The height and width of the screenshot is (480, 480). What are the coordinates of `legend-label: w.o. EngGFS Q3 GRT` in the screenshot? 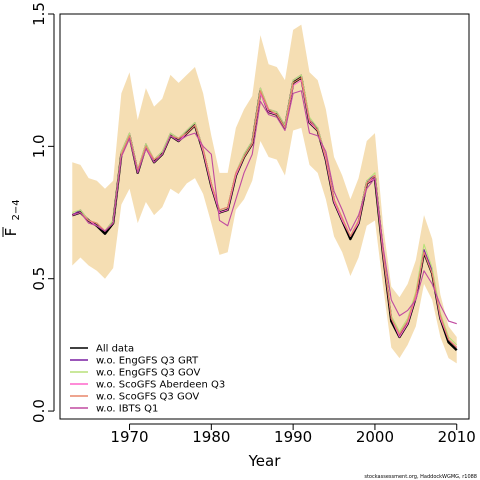 It's located at (147, 361).